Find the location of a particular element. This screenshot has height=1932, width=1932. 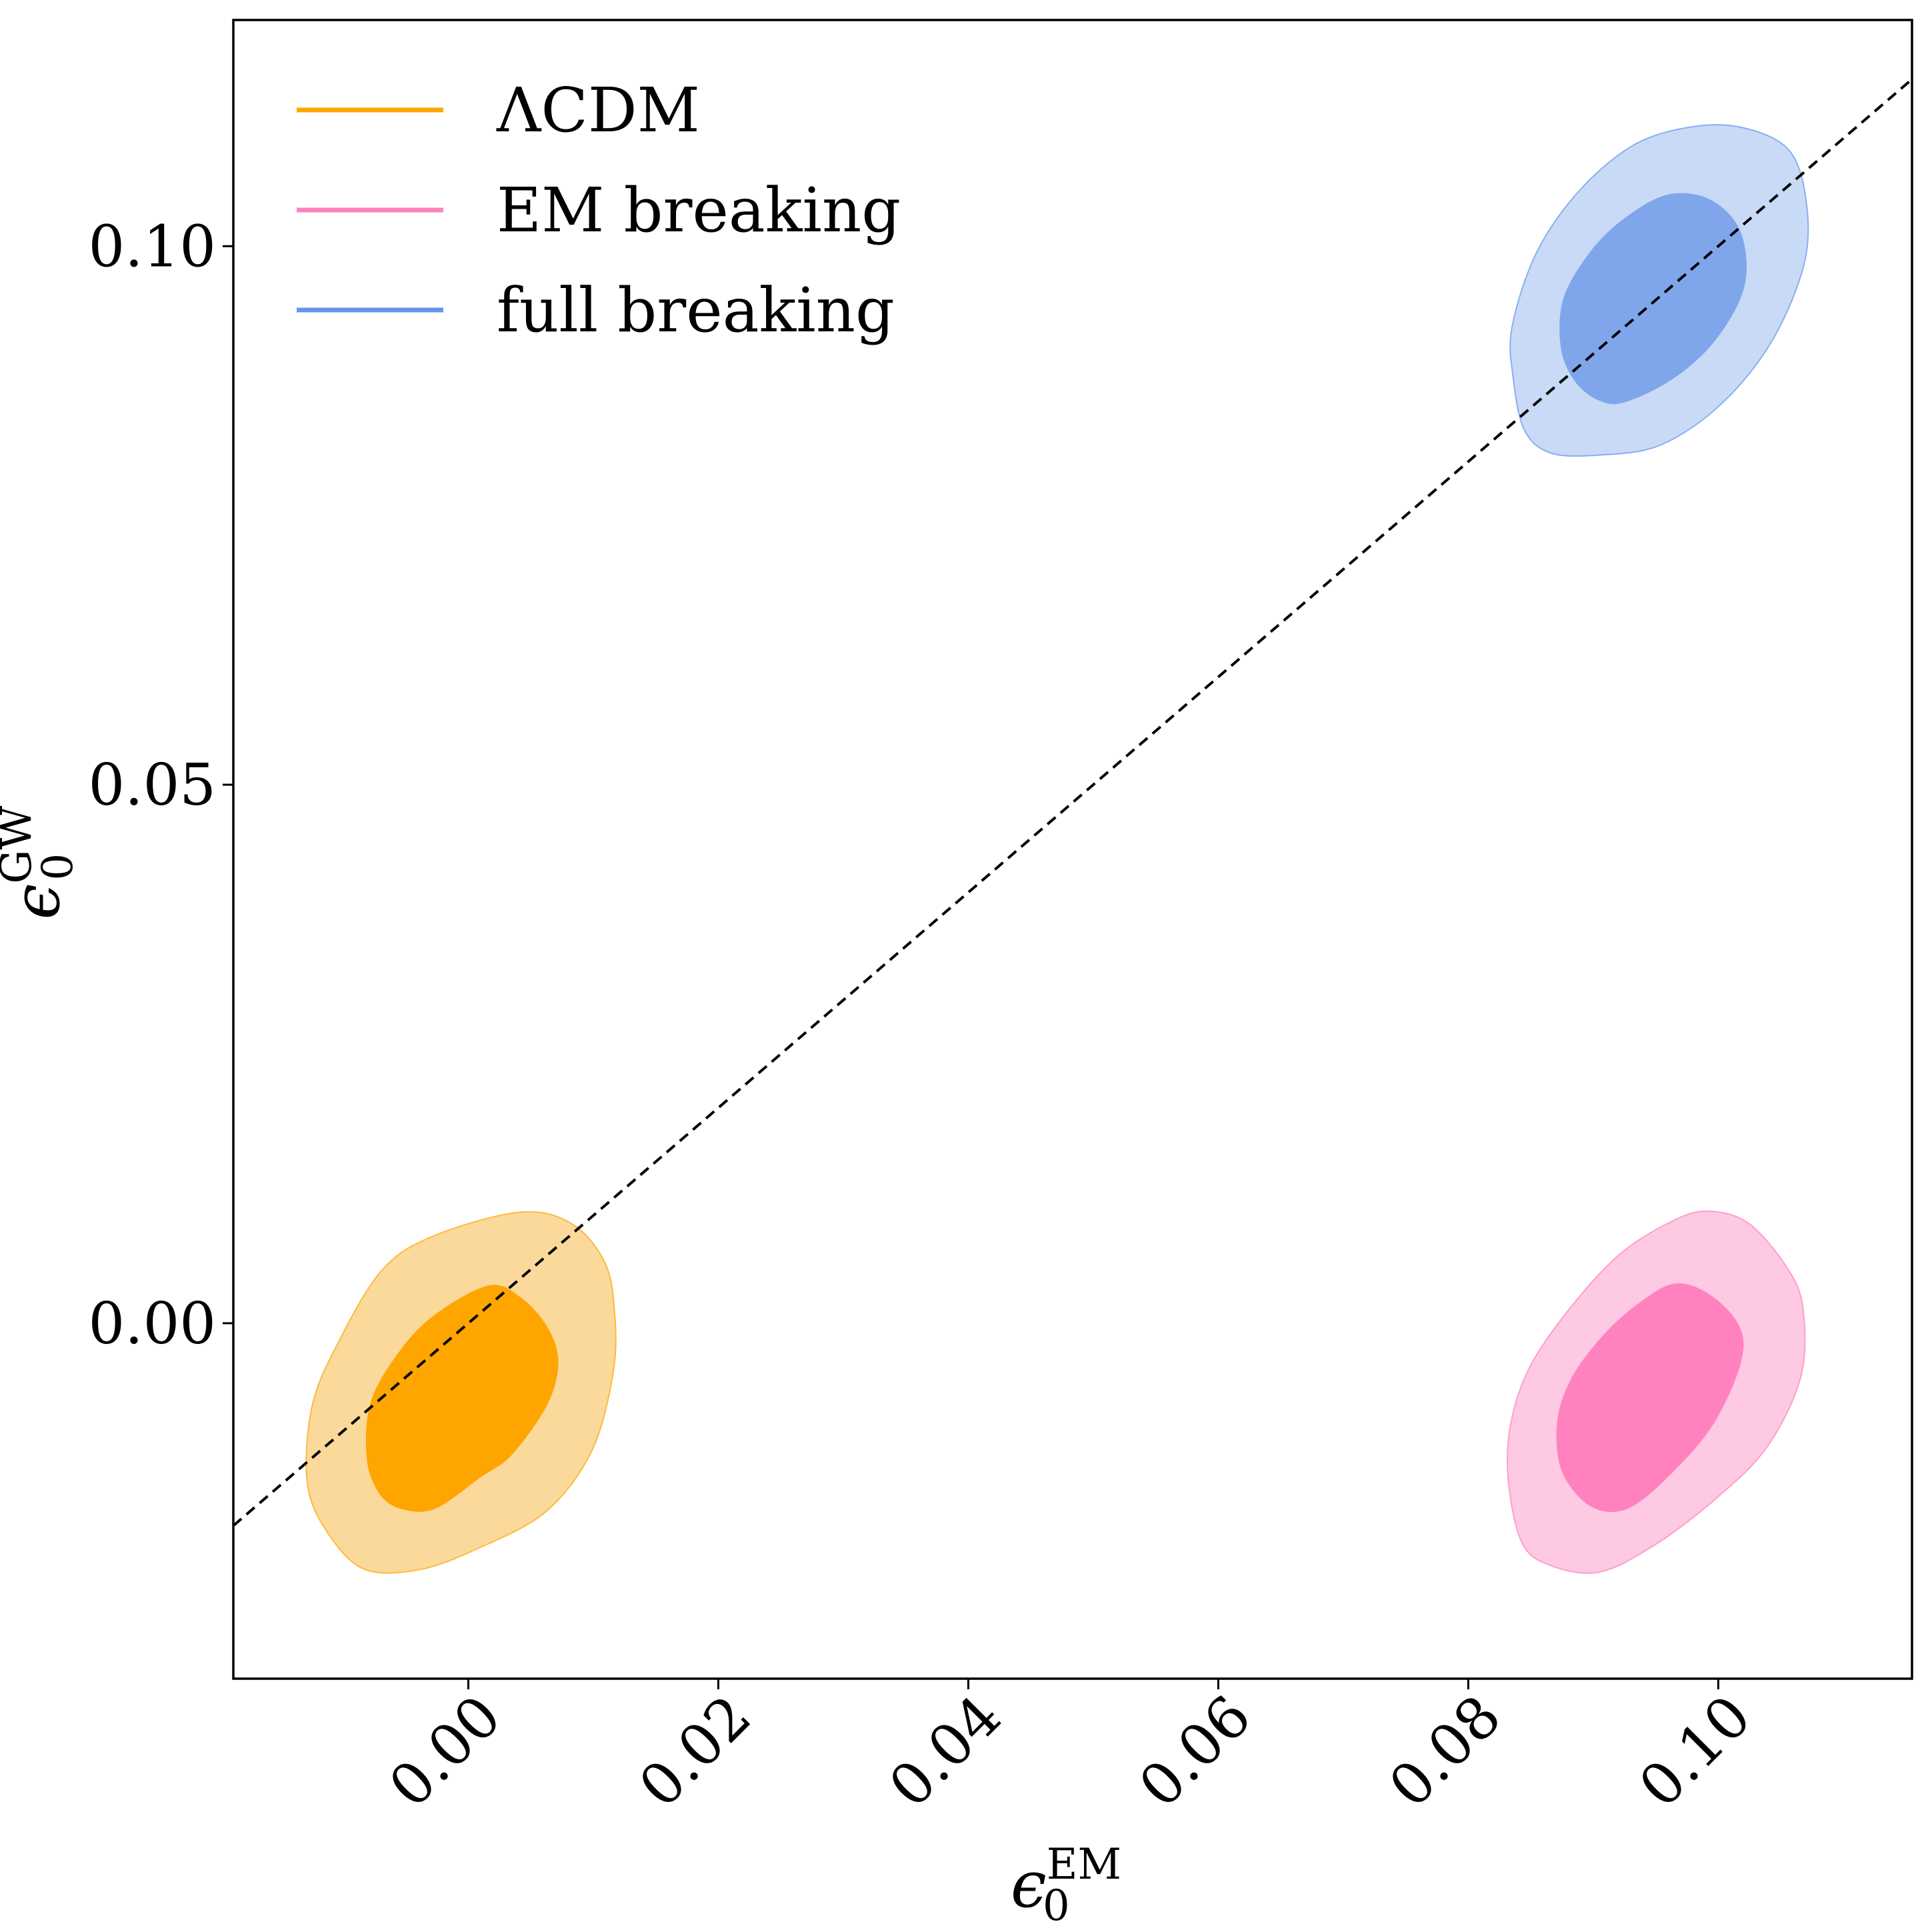

legend-label: full breaking is located at coordinates (696, 310).